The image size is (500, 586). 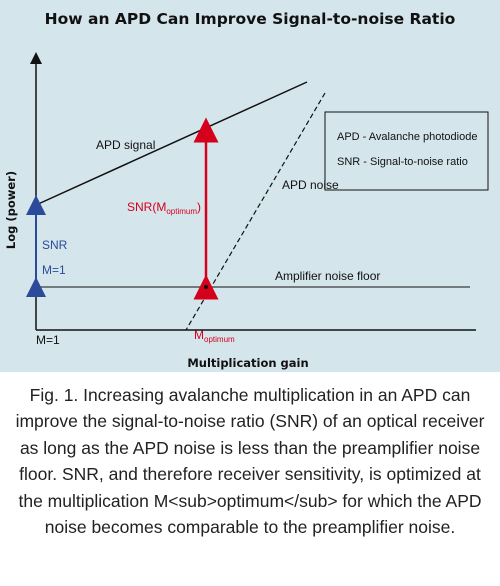 What do you see at coordinates (125, 145) in the screenshot?
I see `apd-signal-label: APD signal` at bounding box center [125, 145].